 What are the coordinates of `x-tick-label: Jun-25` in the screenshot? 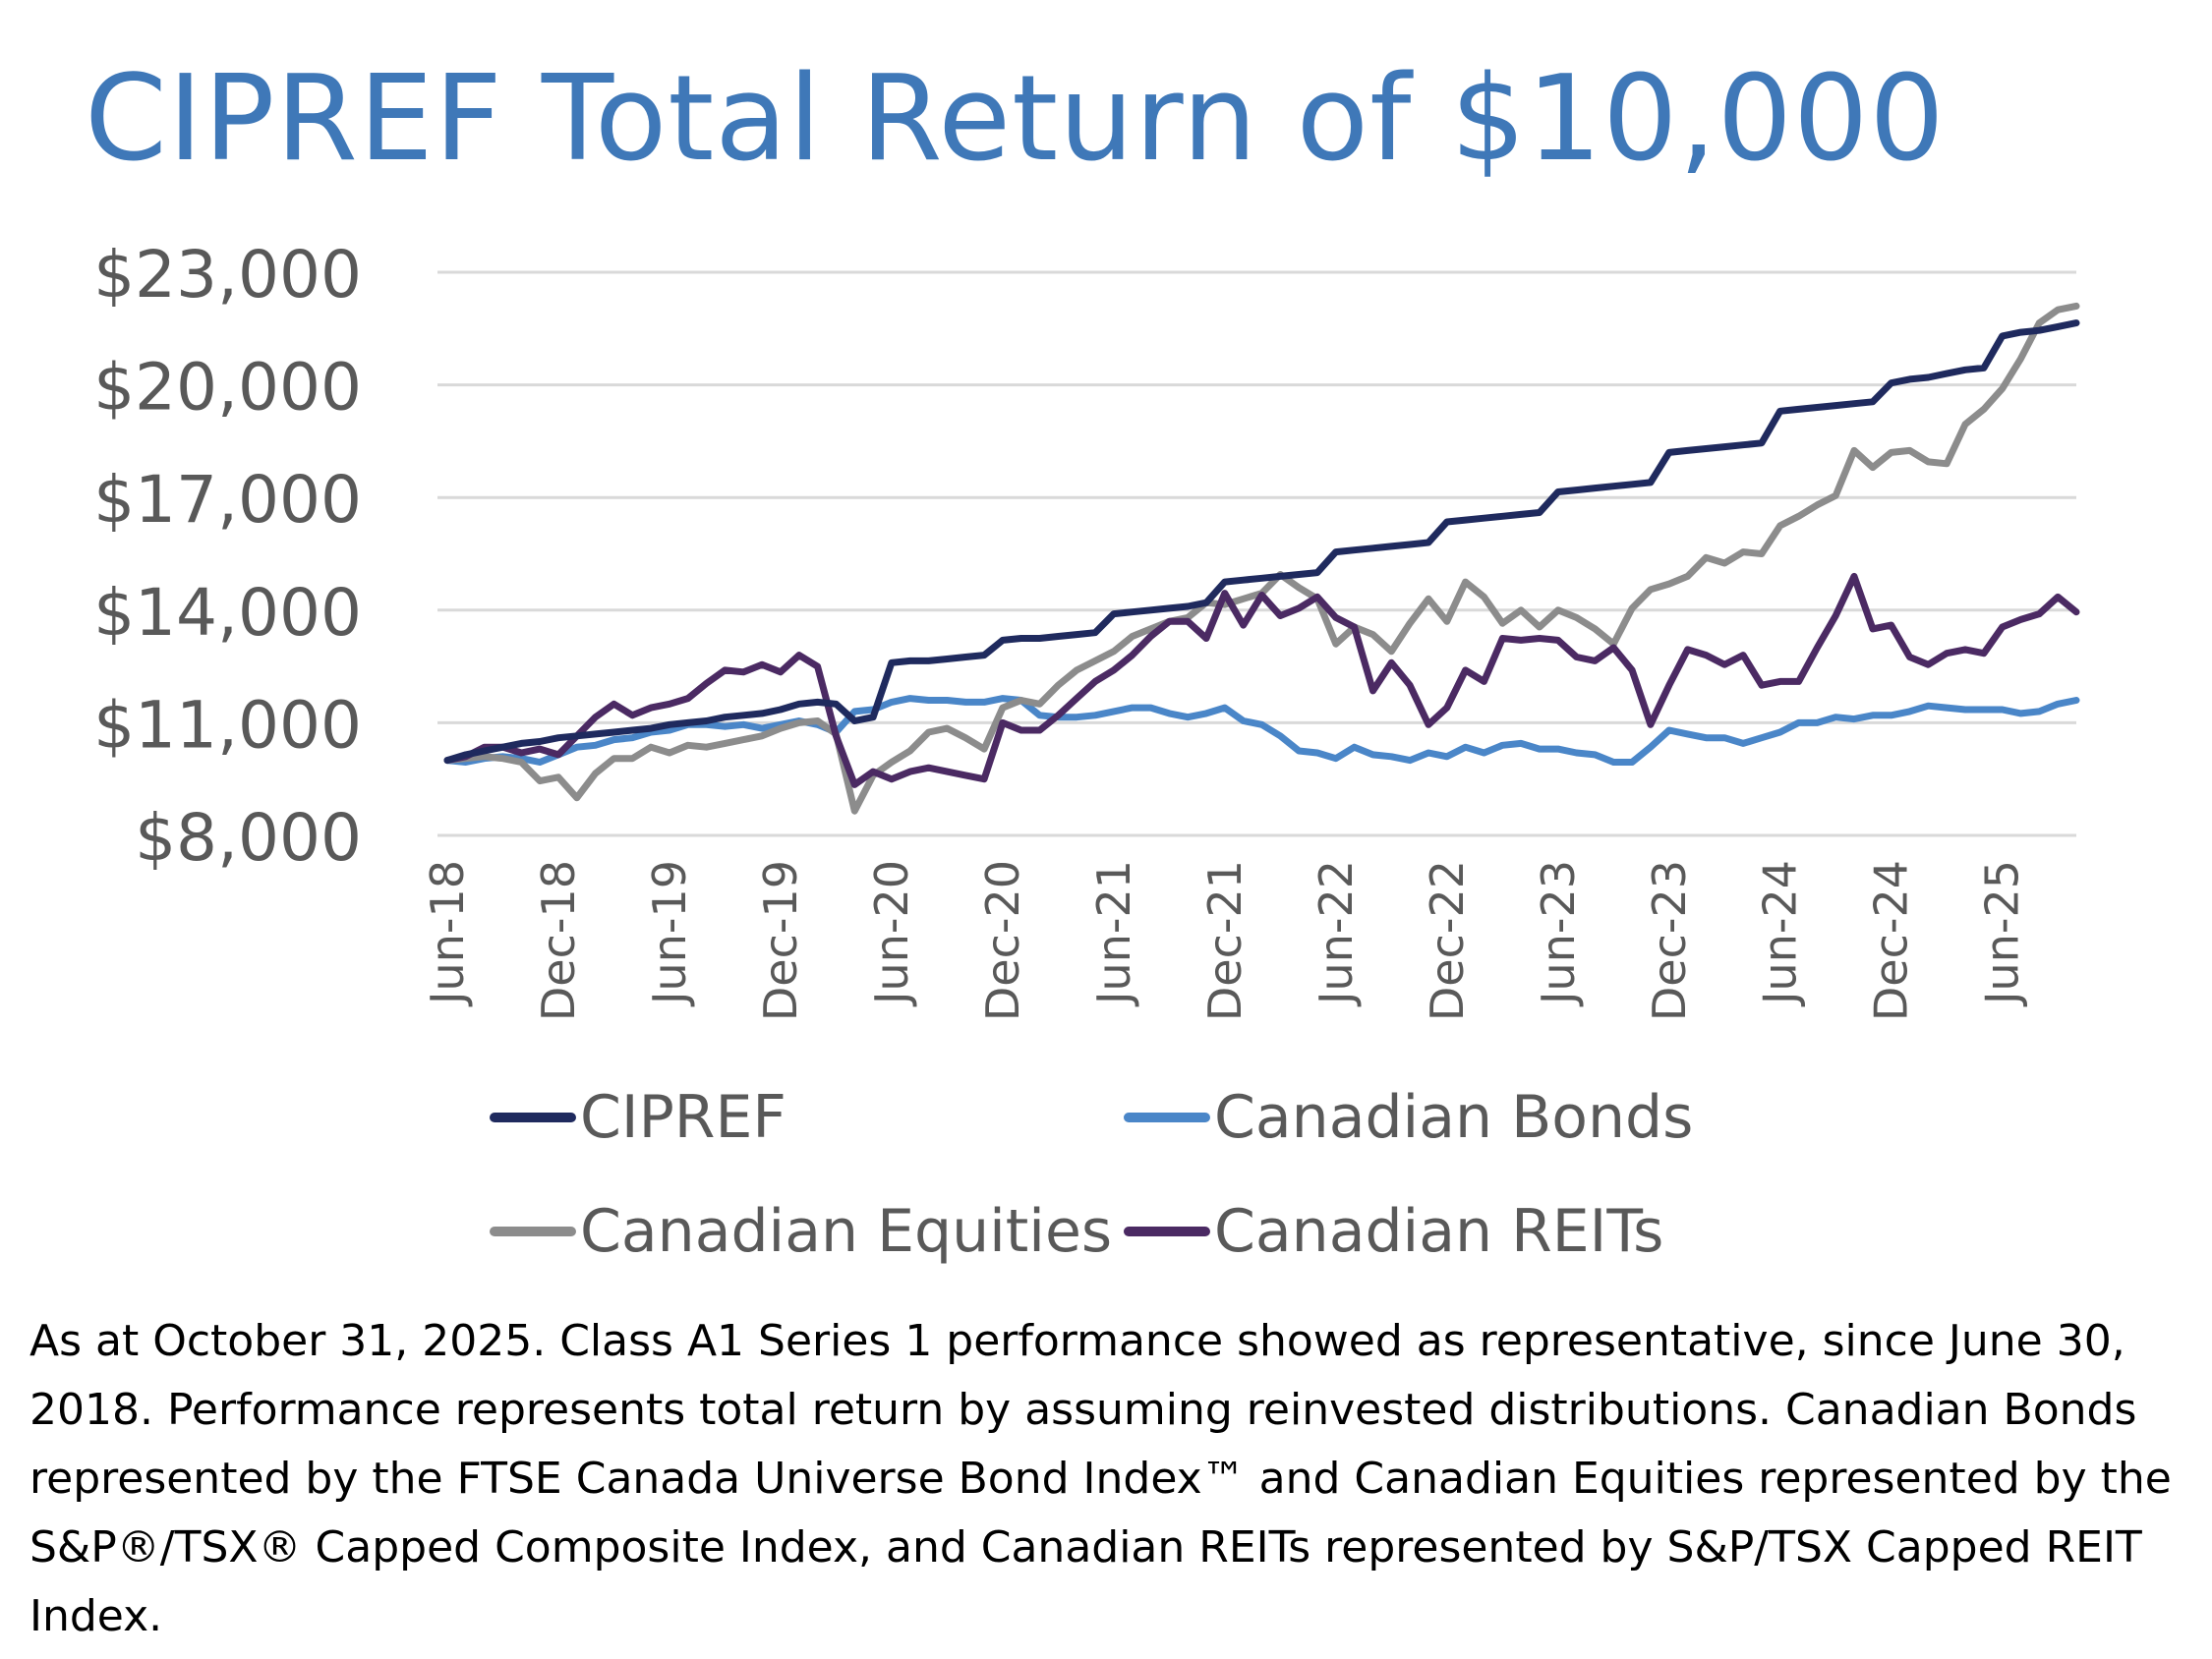 It's located at (2003, 933).